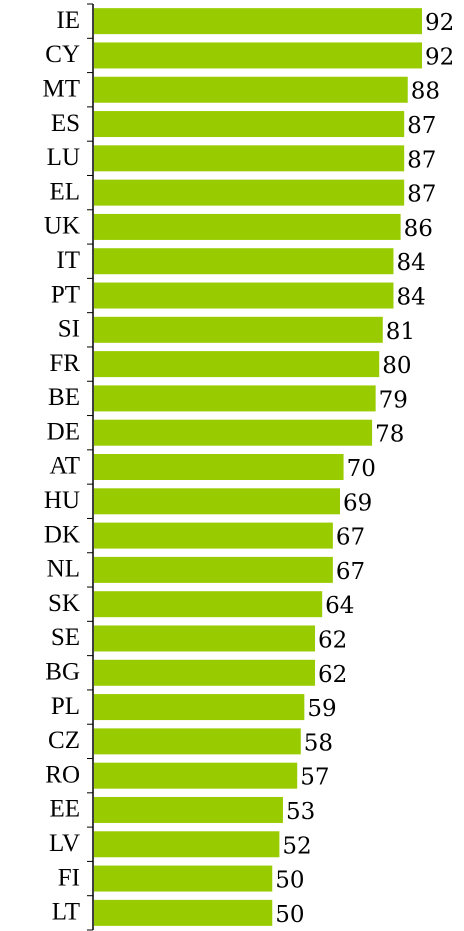  I want to click on y-tick-label: AT, so click(64, 466).